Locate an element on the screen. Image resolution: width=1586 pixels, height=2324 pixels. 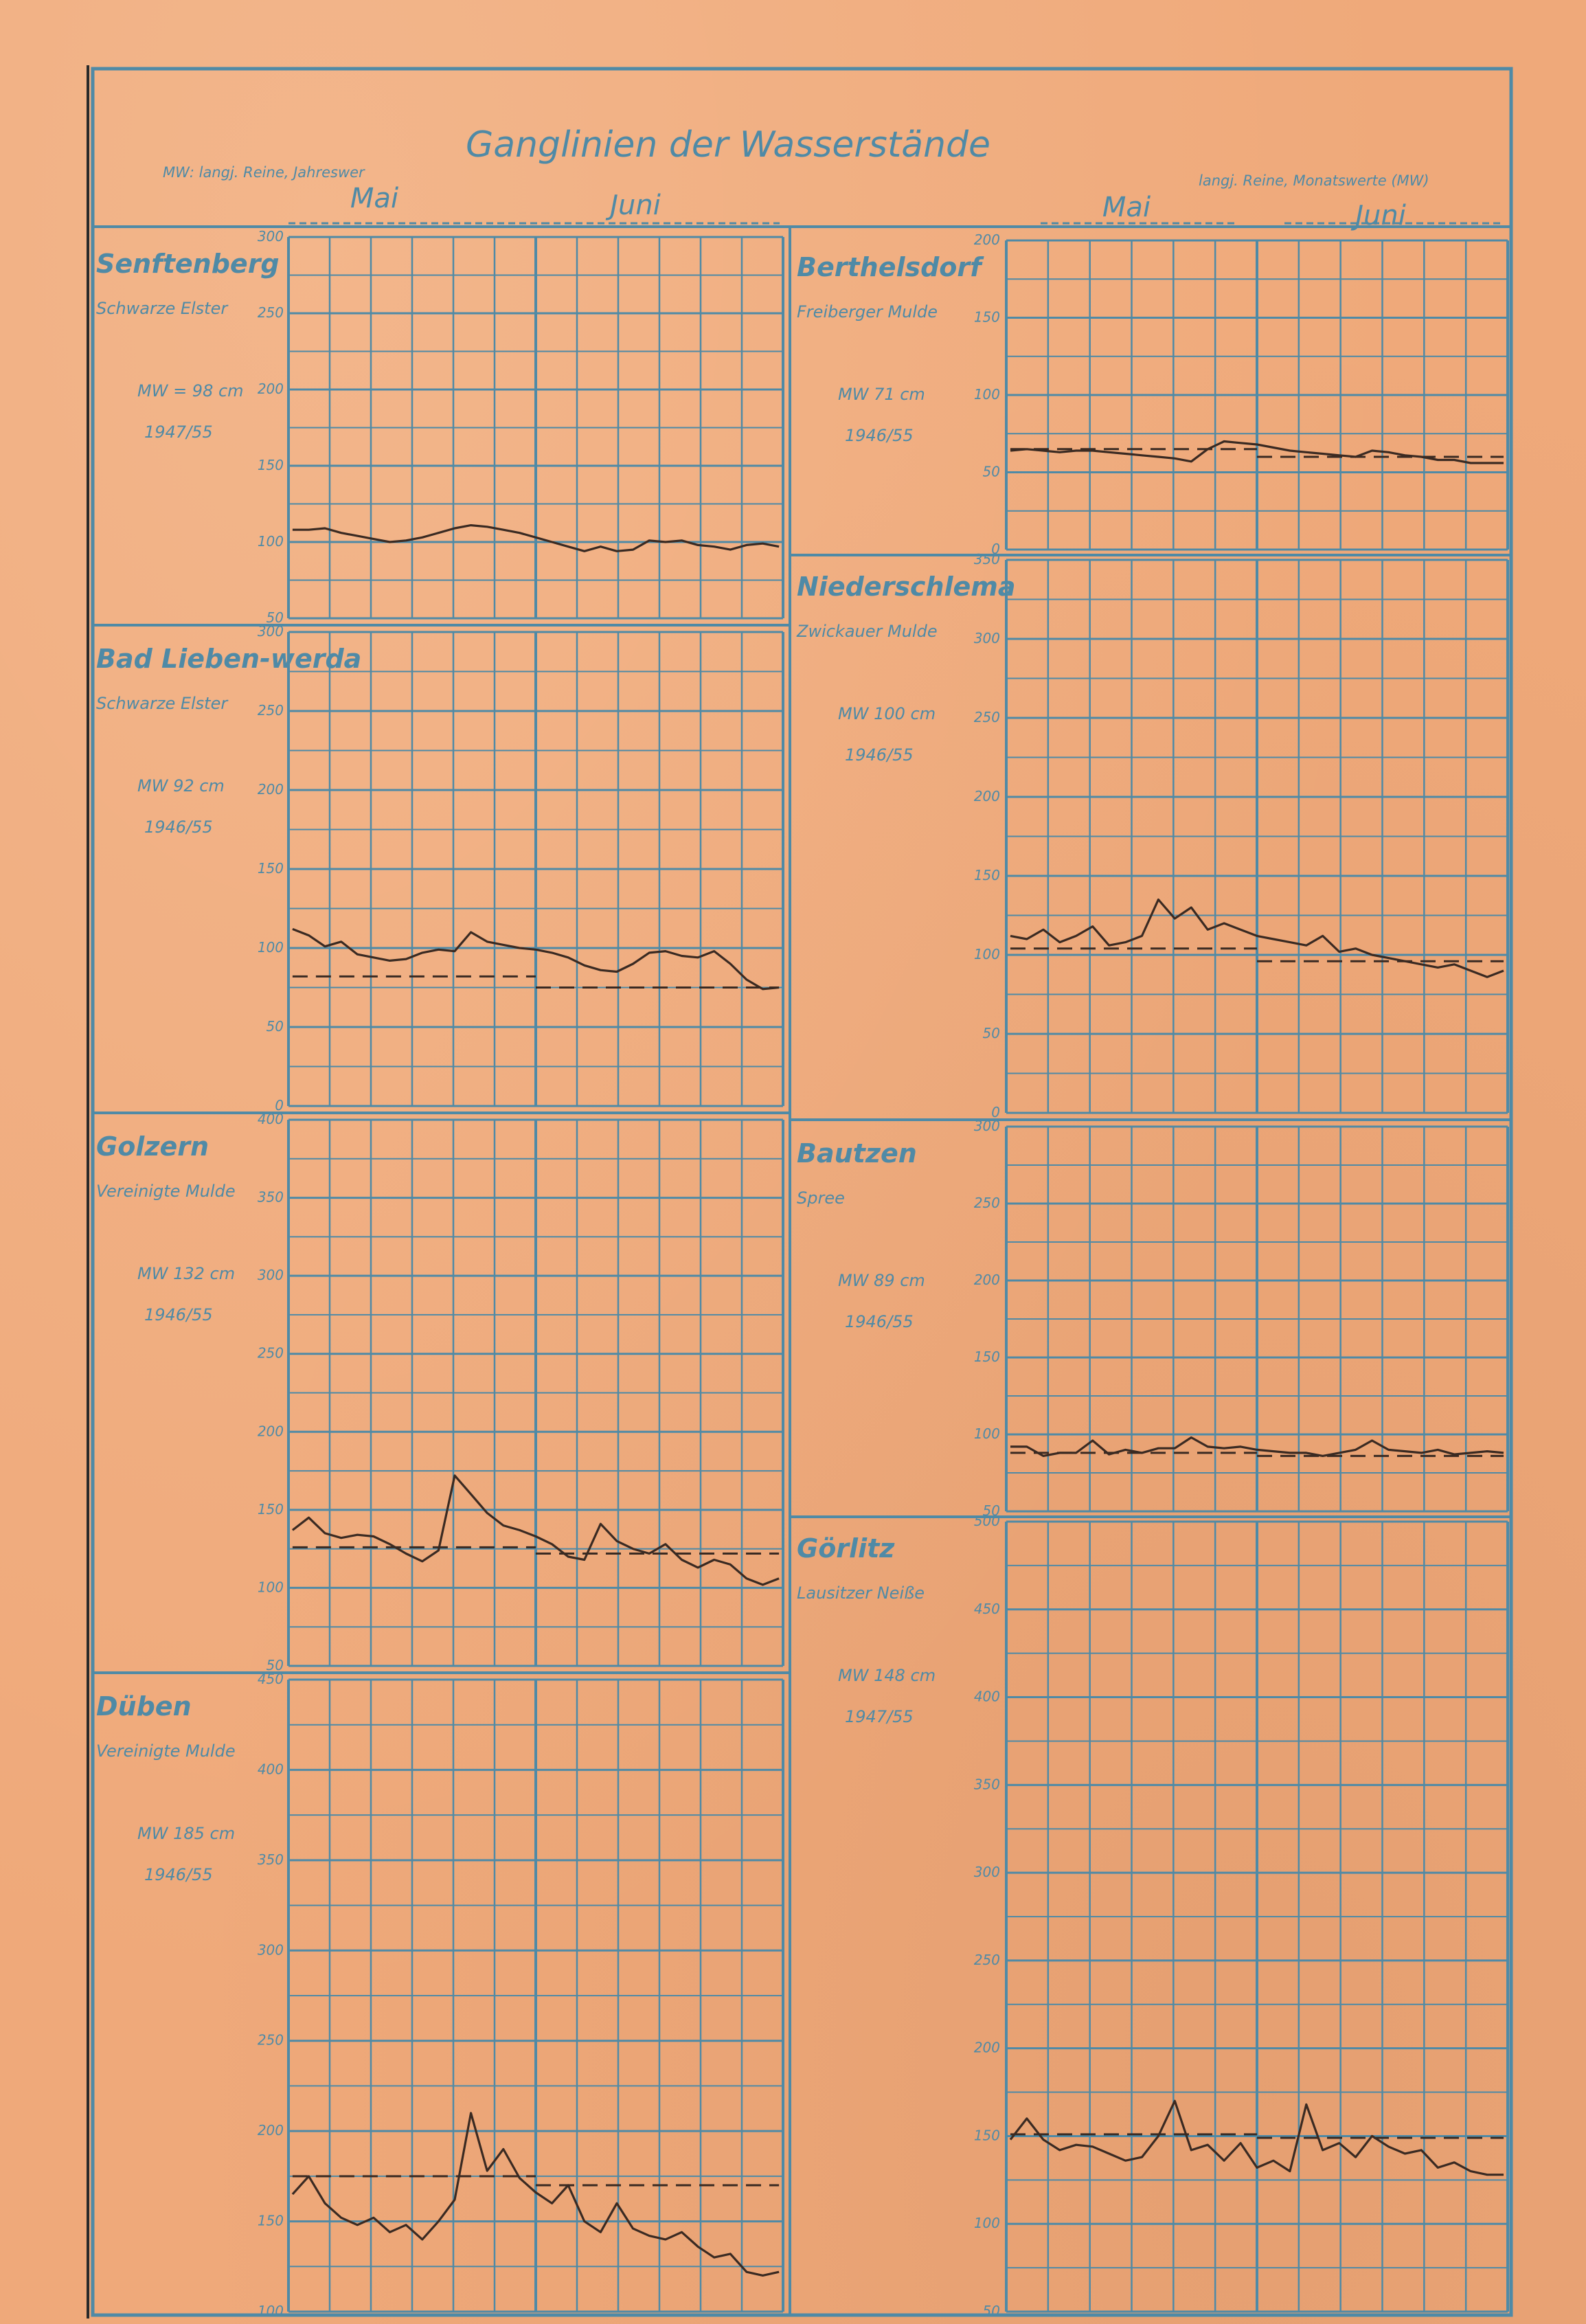
mean-water-level: MW 132 cm is located at coordinates (186, 1273).